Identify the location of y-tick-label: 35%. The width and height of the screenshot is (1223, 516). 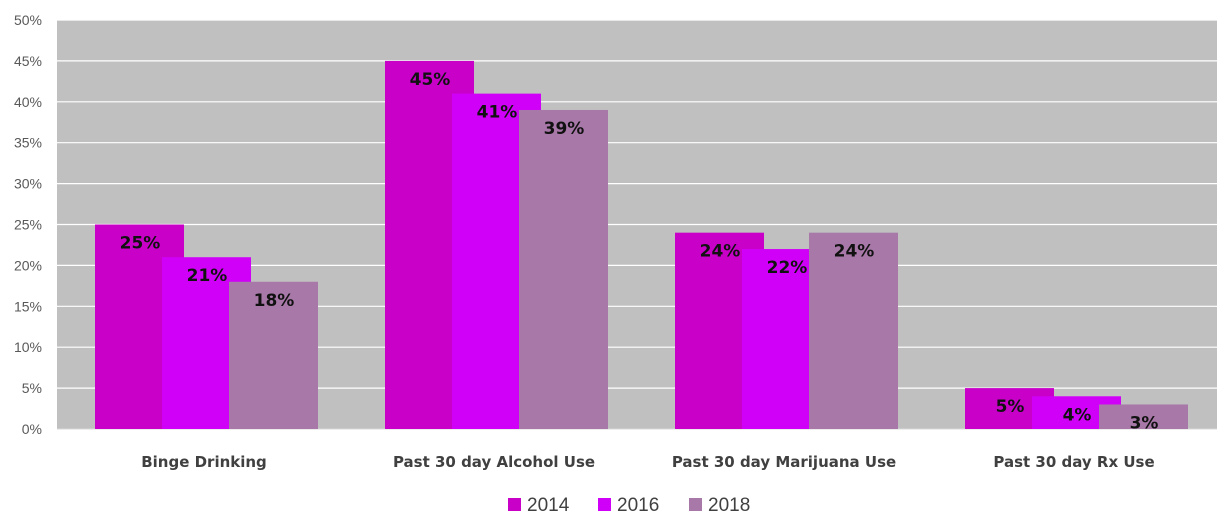
(28, 143).